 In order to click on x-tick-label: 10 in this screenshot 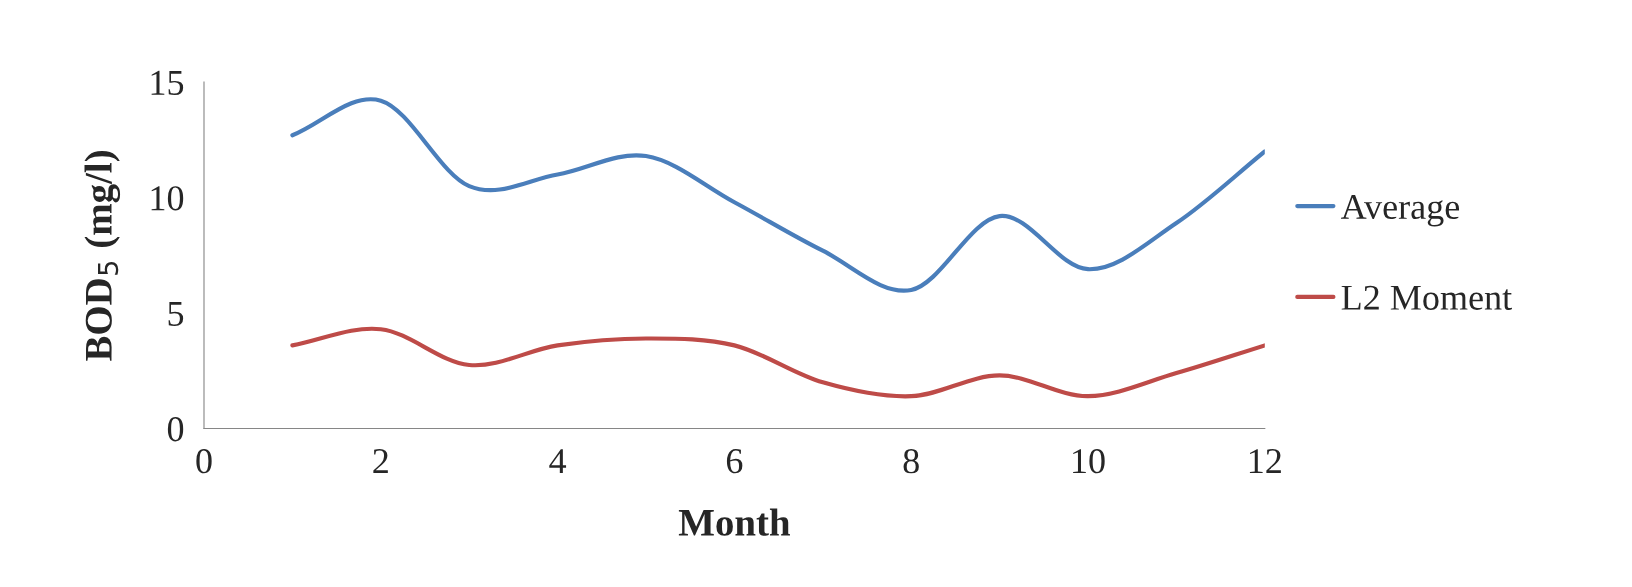, I will do `click(1089, 461)`.